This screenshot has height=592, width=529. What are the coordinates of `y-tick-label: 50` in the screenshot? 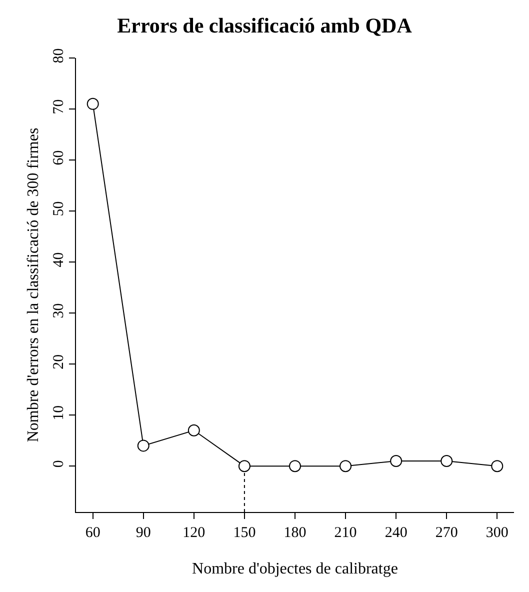 It's located at (59, 208).